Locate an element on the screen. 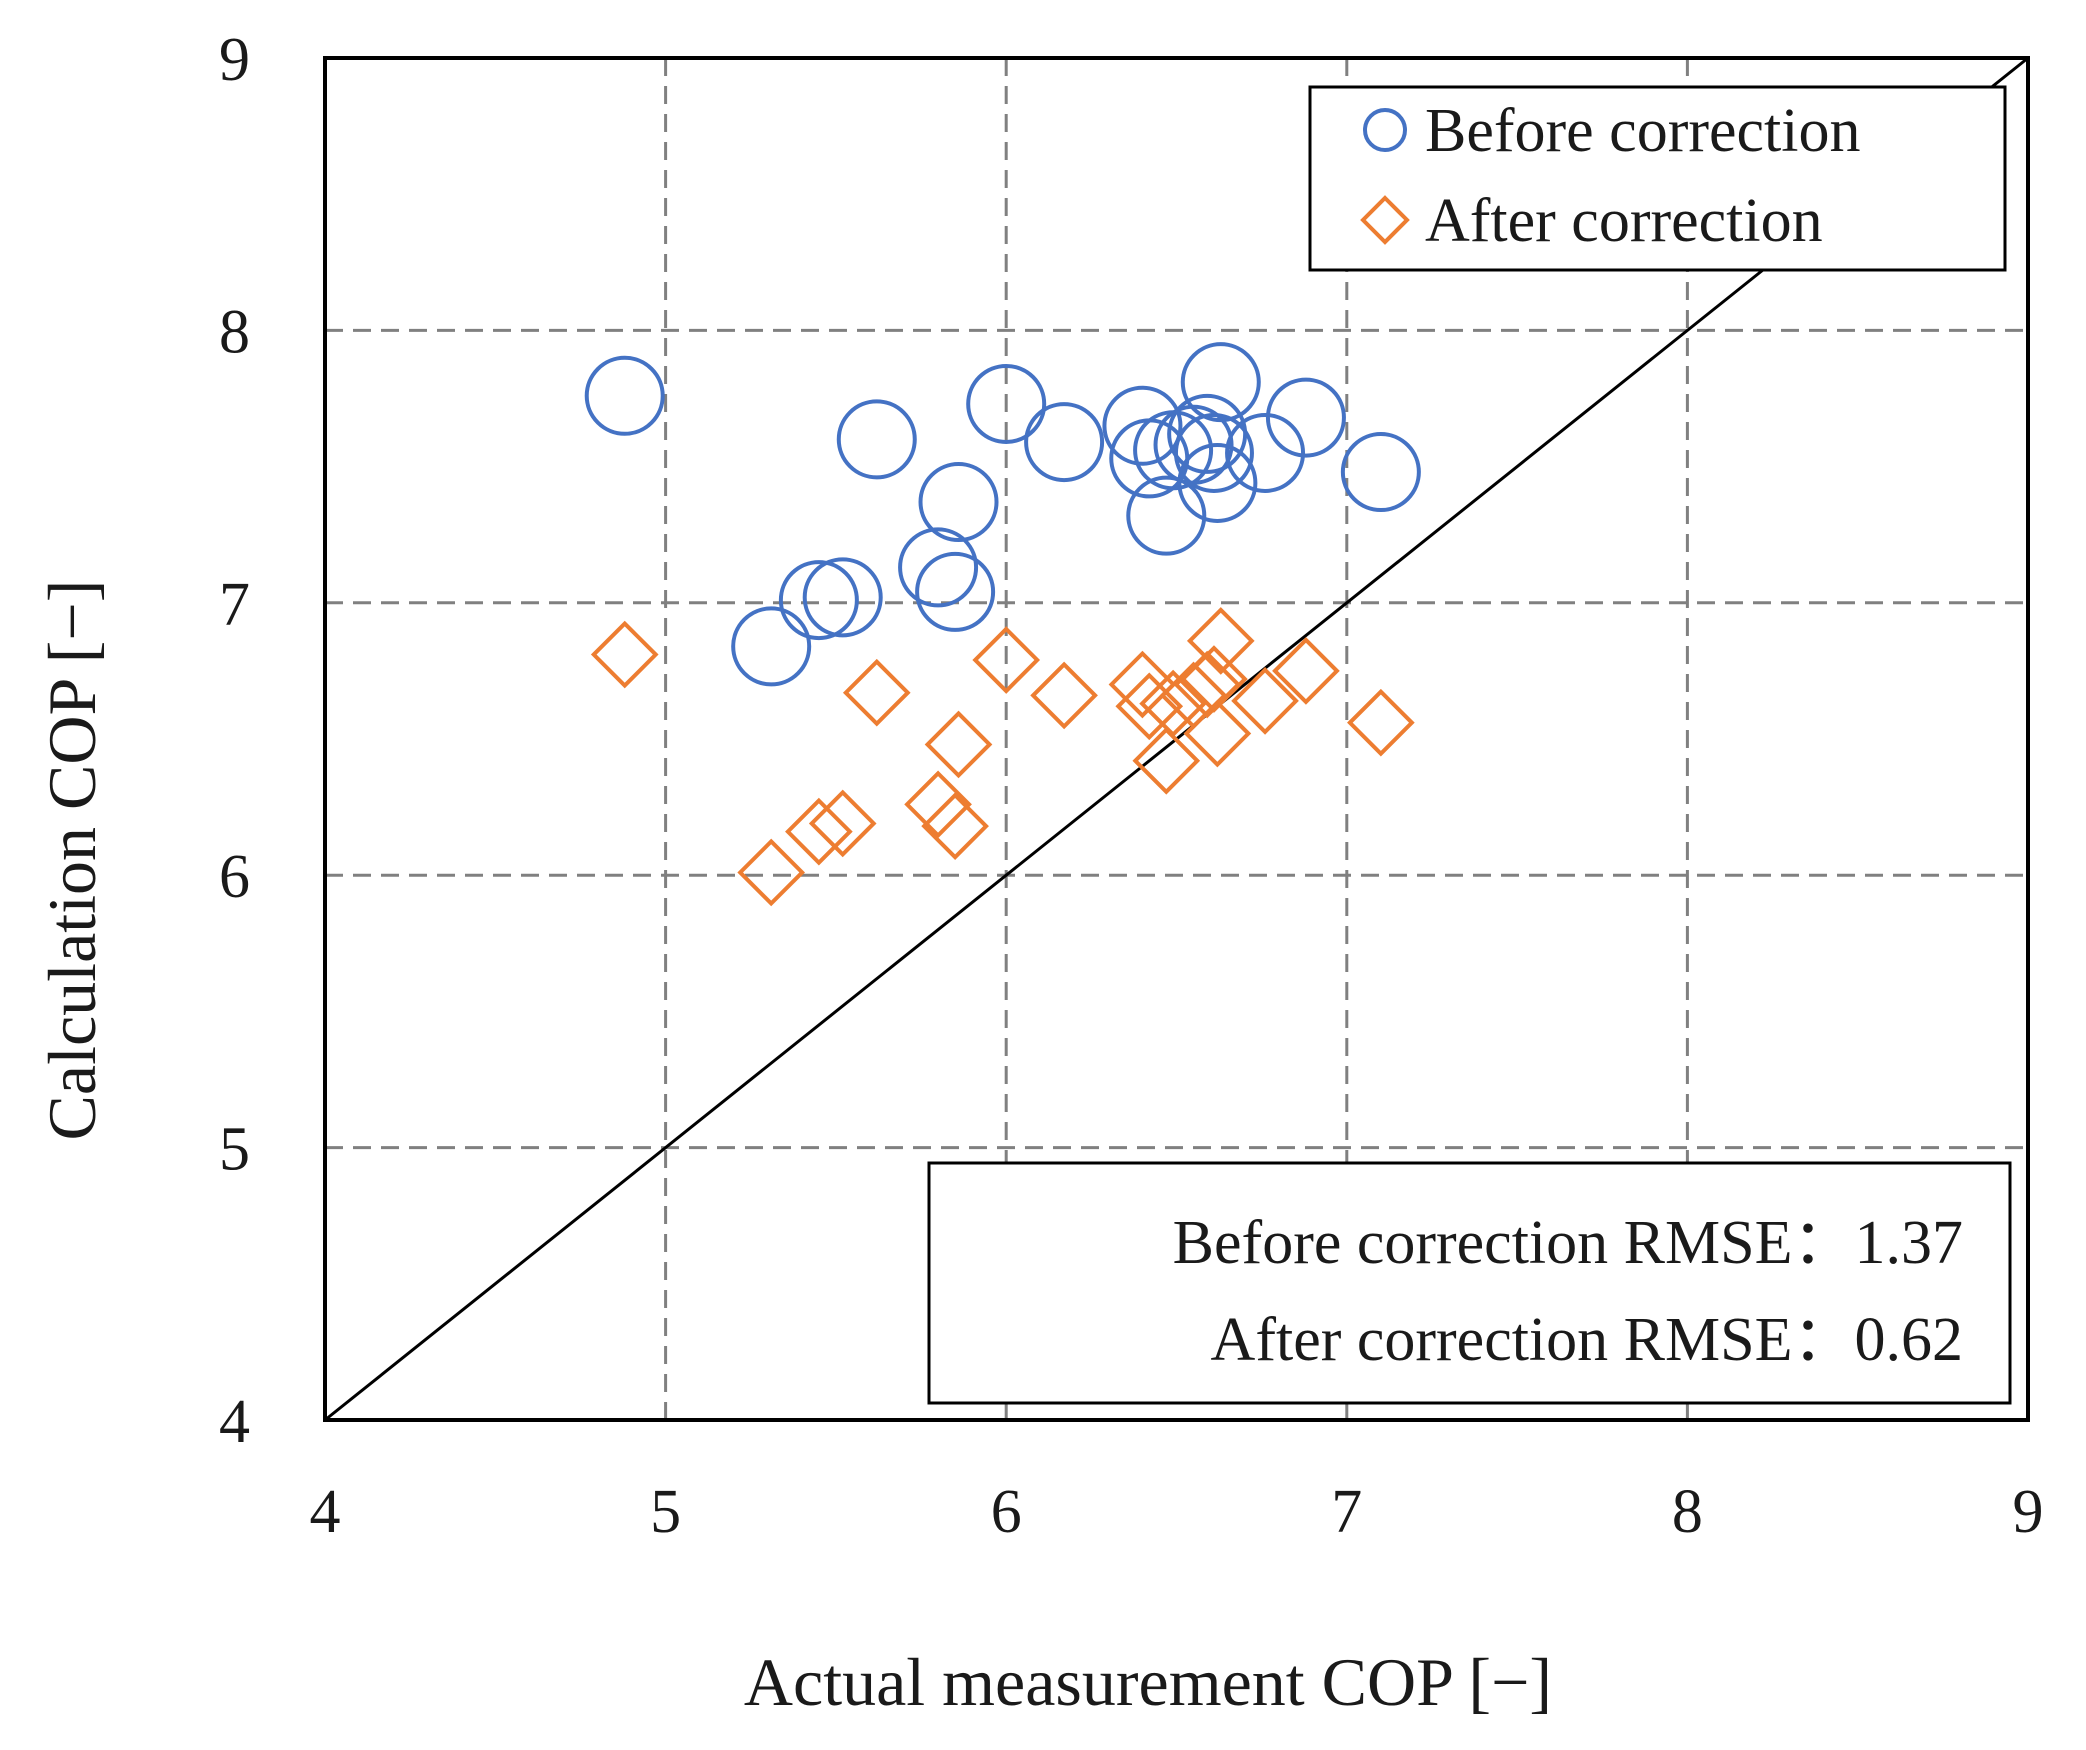 The width and height of the screenshot is (2086, 1750). rmse-after-correction: After correction RMSE：0.62 is located at coordinates (1587, 1340).